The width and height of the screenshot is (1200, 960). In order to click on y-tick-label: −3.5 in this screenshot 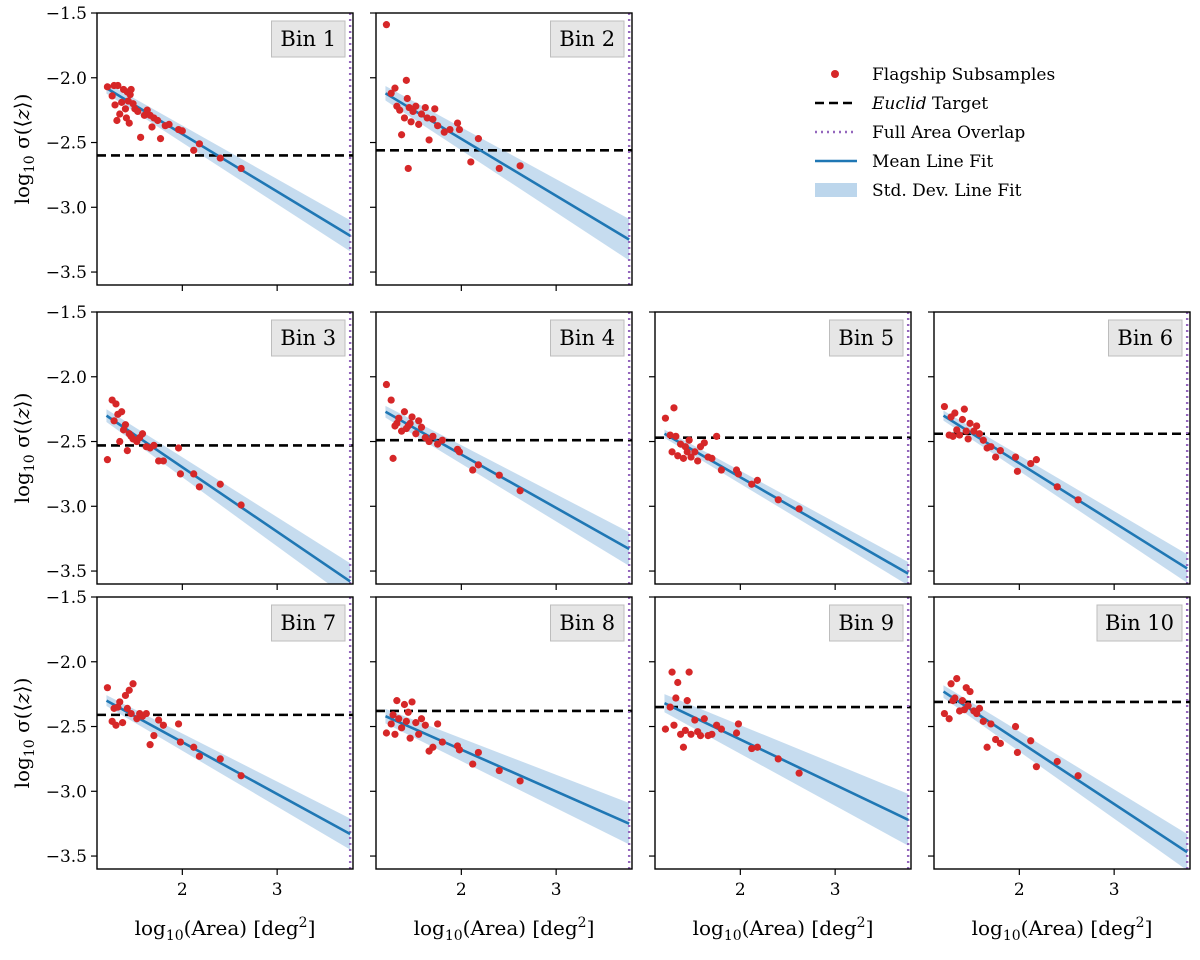, I will do `click(66, 273)`.